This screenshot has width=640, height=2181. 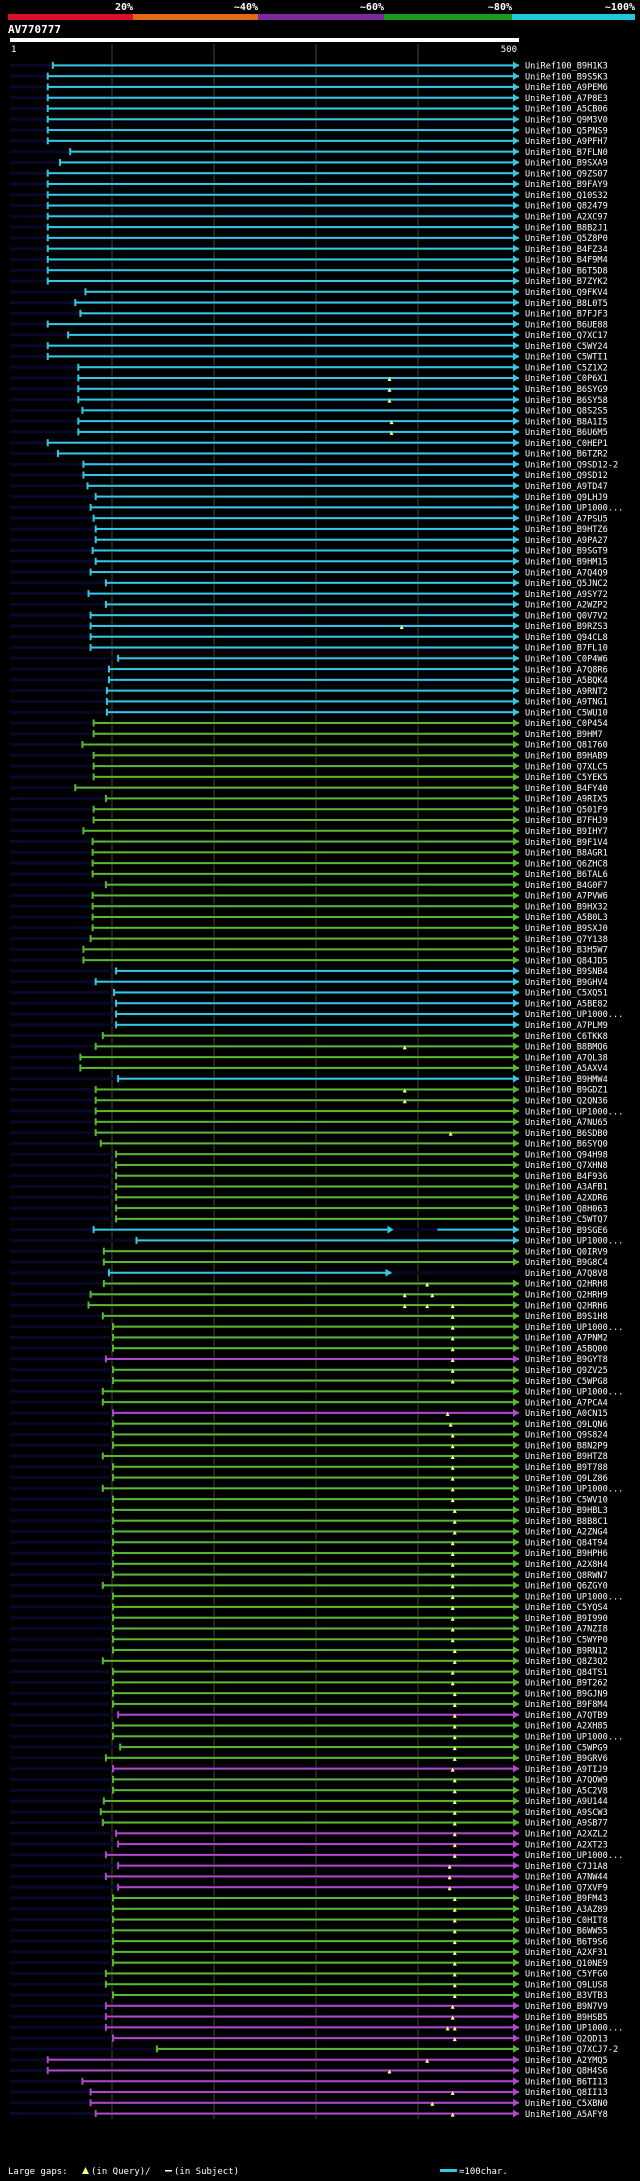 I want to click on row-label: UniRef100_B9S5K3, so click(x=566, y=77).